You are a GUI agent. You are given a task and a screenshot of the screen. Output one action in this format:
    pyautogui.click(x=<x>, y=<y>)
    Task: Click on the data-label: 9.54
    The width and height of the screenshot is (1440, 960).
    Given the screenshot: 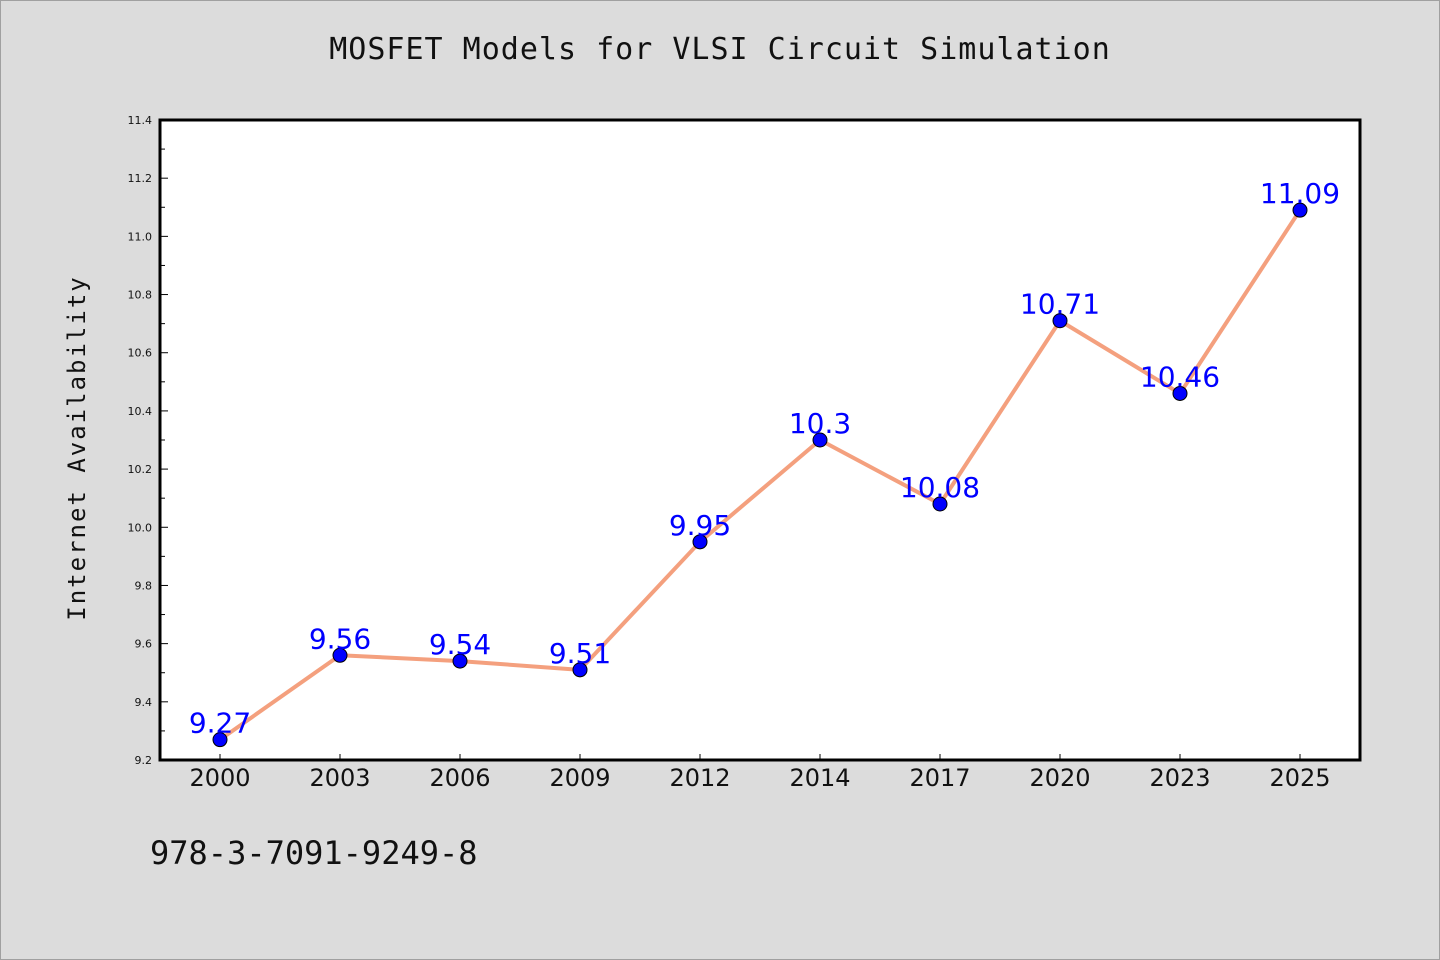 What is the action you would take?
    pyautogui.click(x=460, y=644)
    